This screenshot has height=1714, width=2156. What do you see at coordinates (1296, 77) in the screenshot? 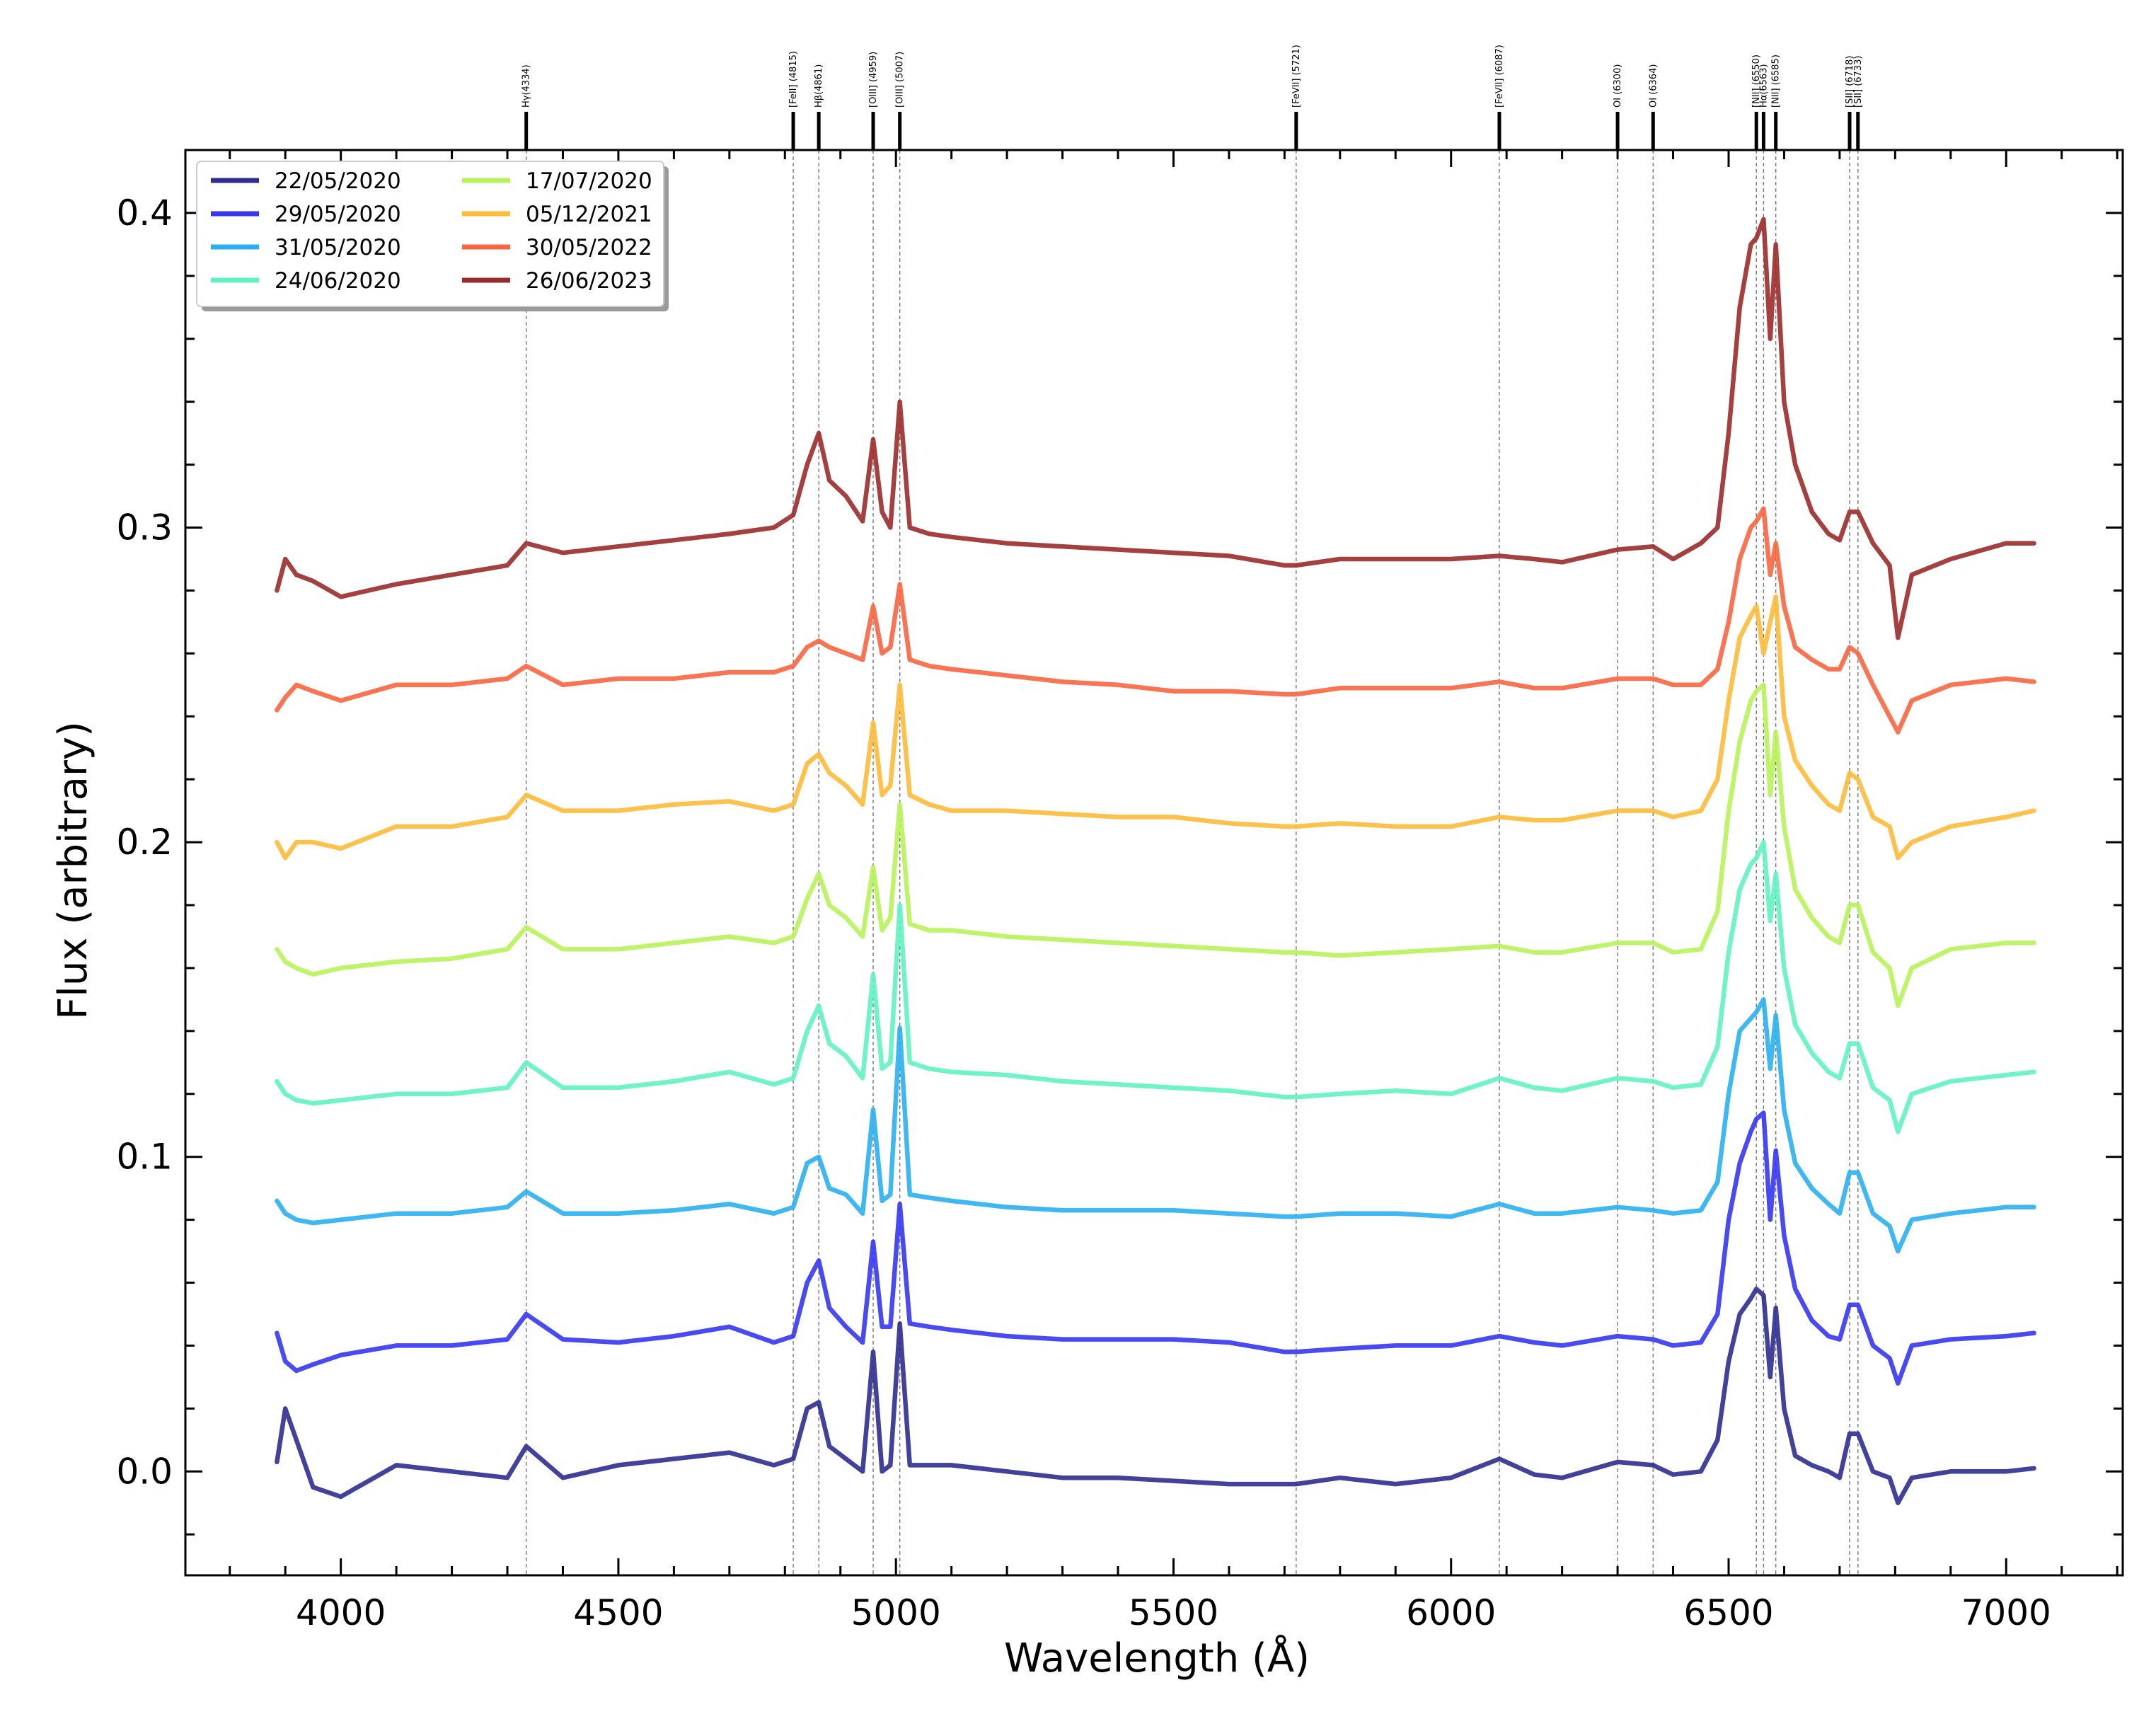
I see `emission-line-label: [FeVII] (5721)` at bounding box center [1296, 77].